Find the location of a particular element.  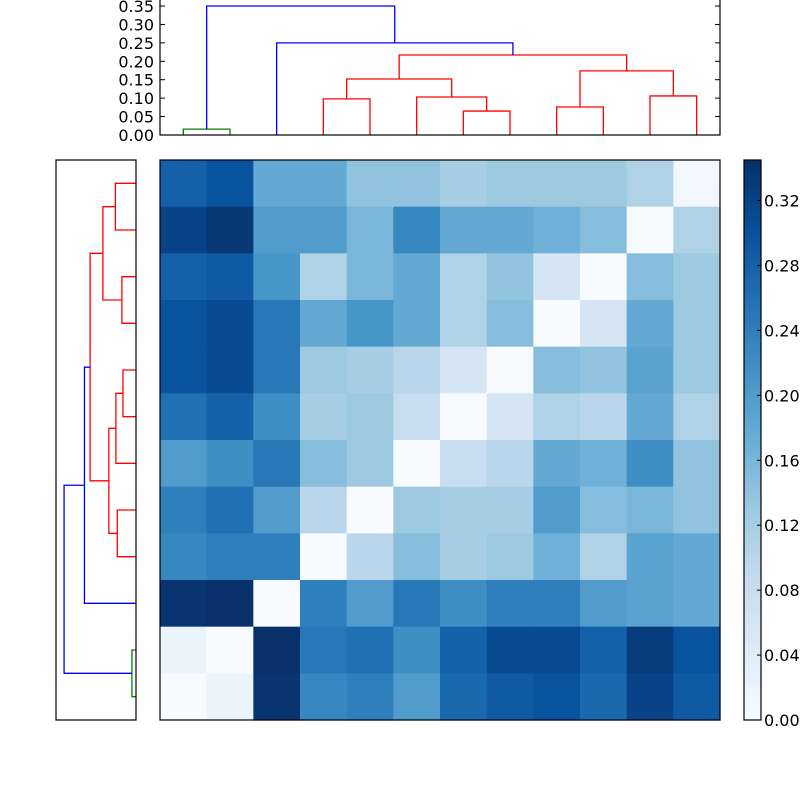

left-dendrogram is located at coordinates (96, 440).